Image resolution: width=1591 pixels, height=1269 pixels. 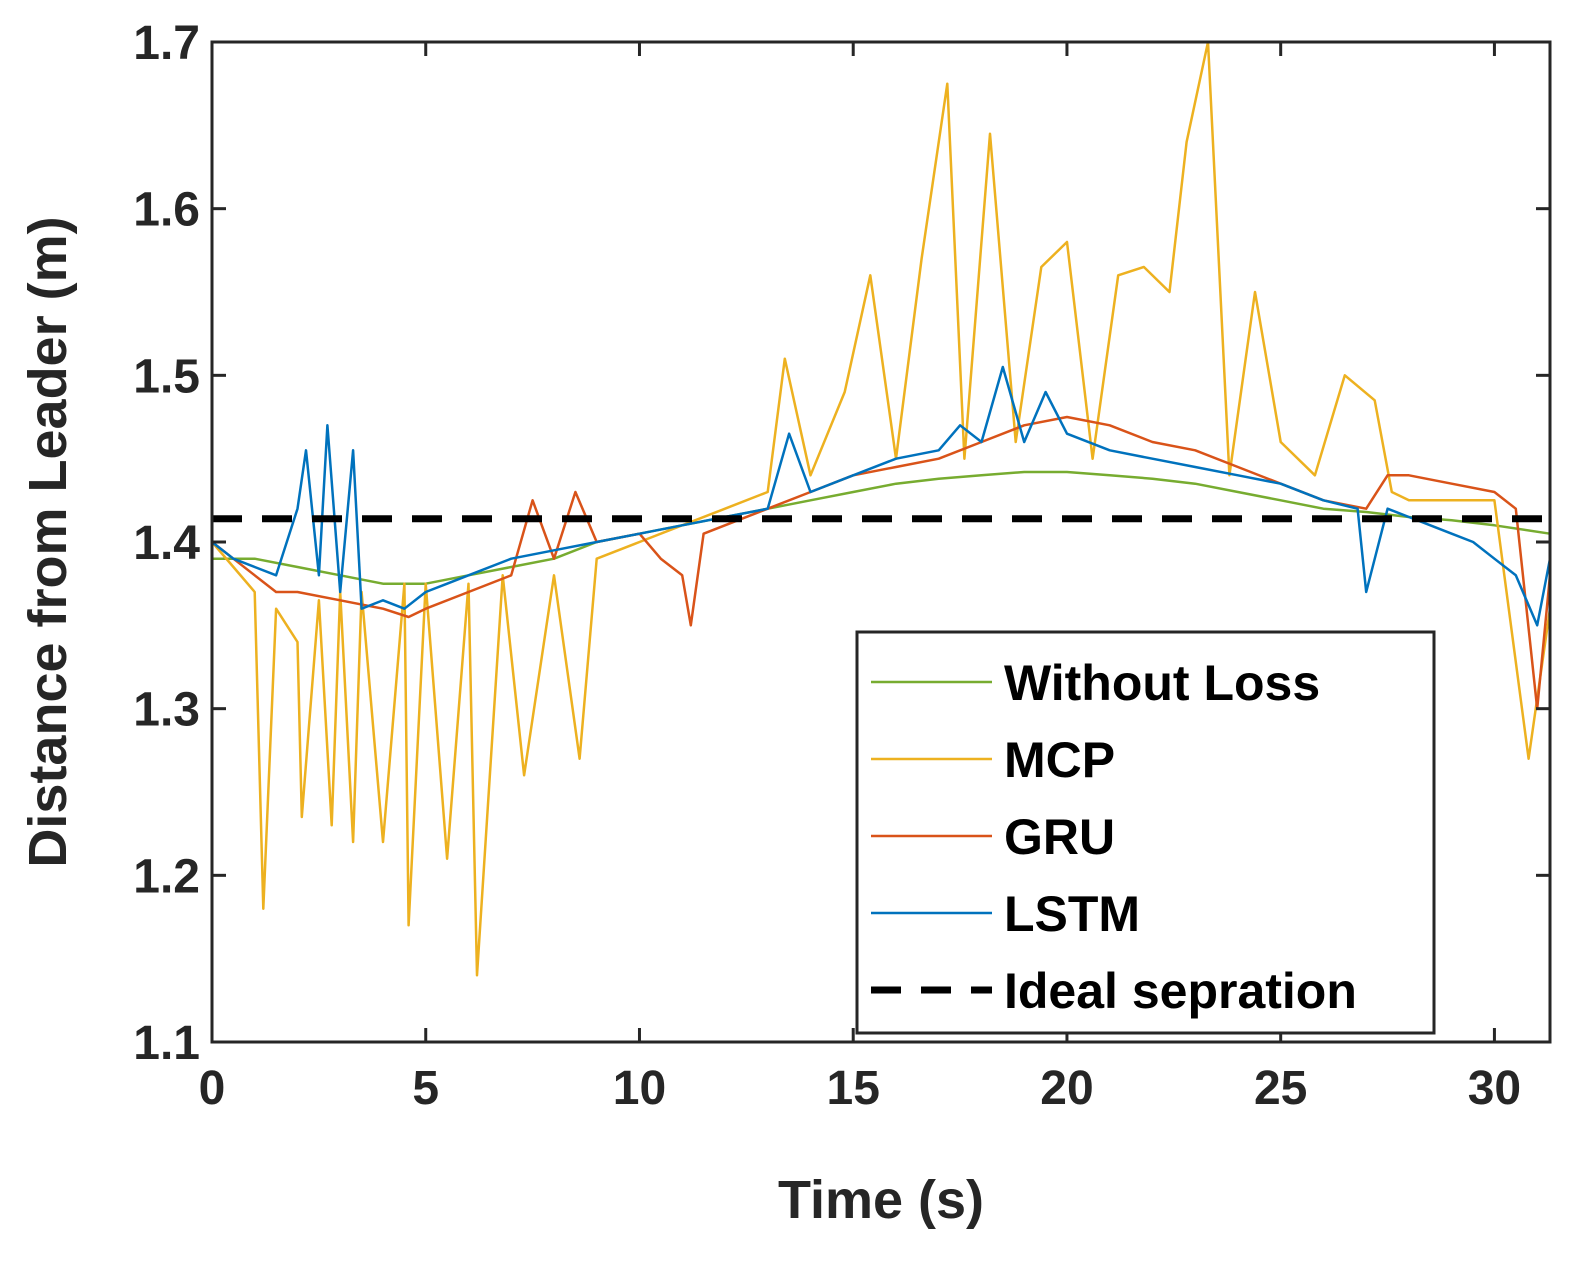 I want to click on y-tick-label: 1.6, so click(x=166, y=210).